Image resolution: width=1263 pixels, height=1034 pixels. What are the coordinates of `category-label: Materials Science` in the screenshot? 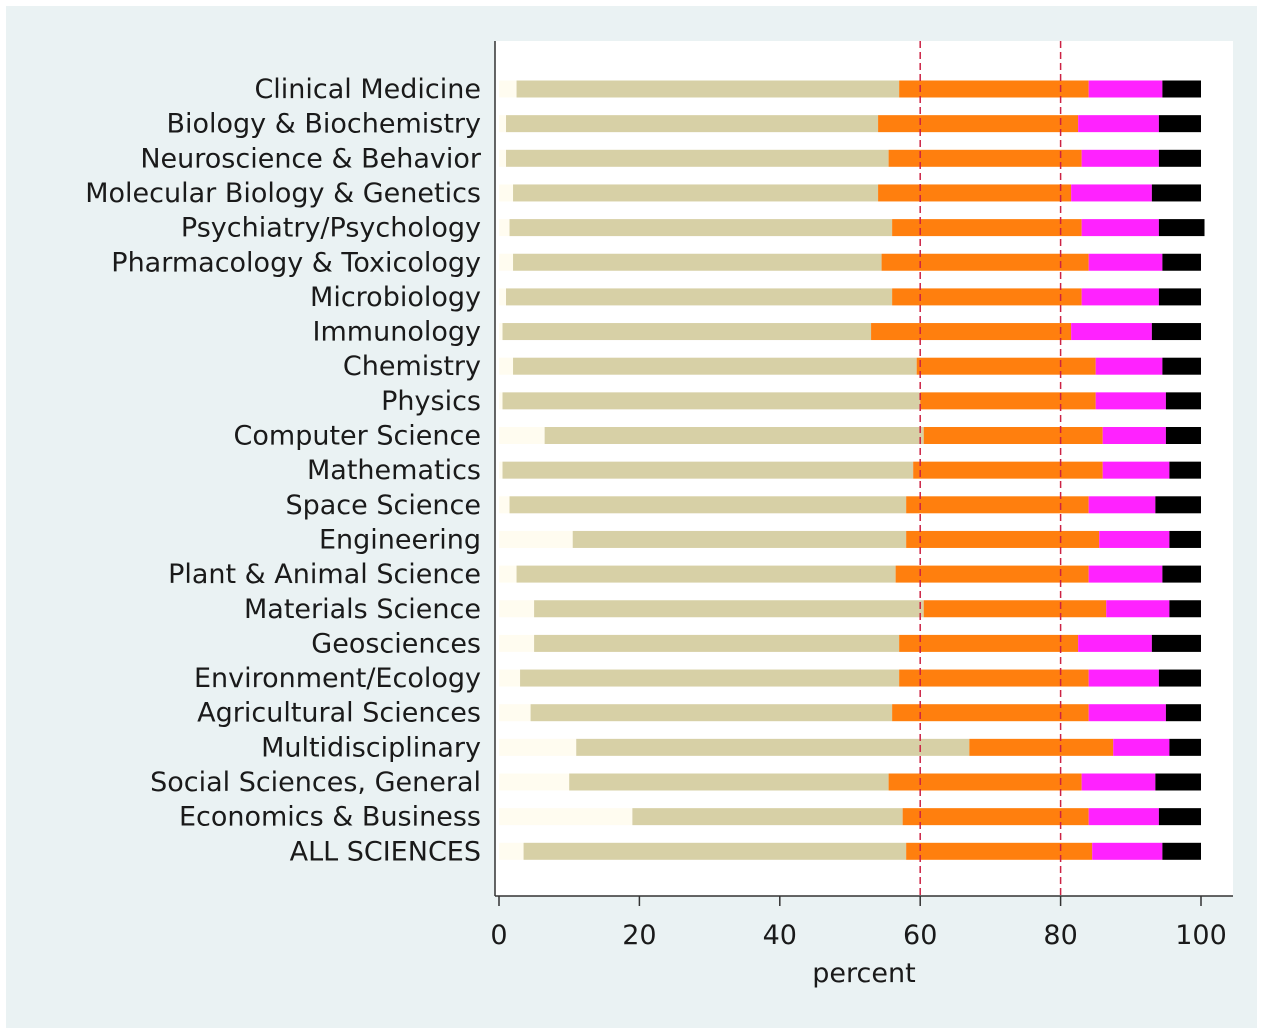 It's located at (362, 609).